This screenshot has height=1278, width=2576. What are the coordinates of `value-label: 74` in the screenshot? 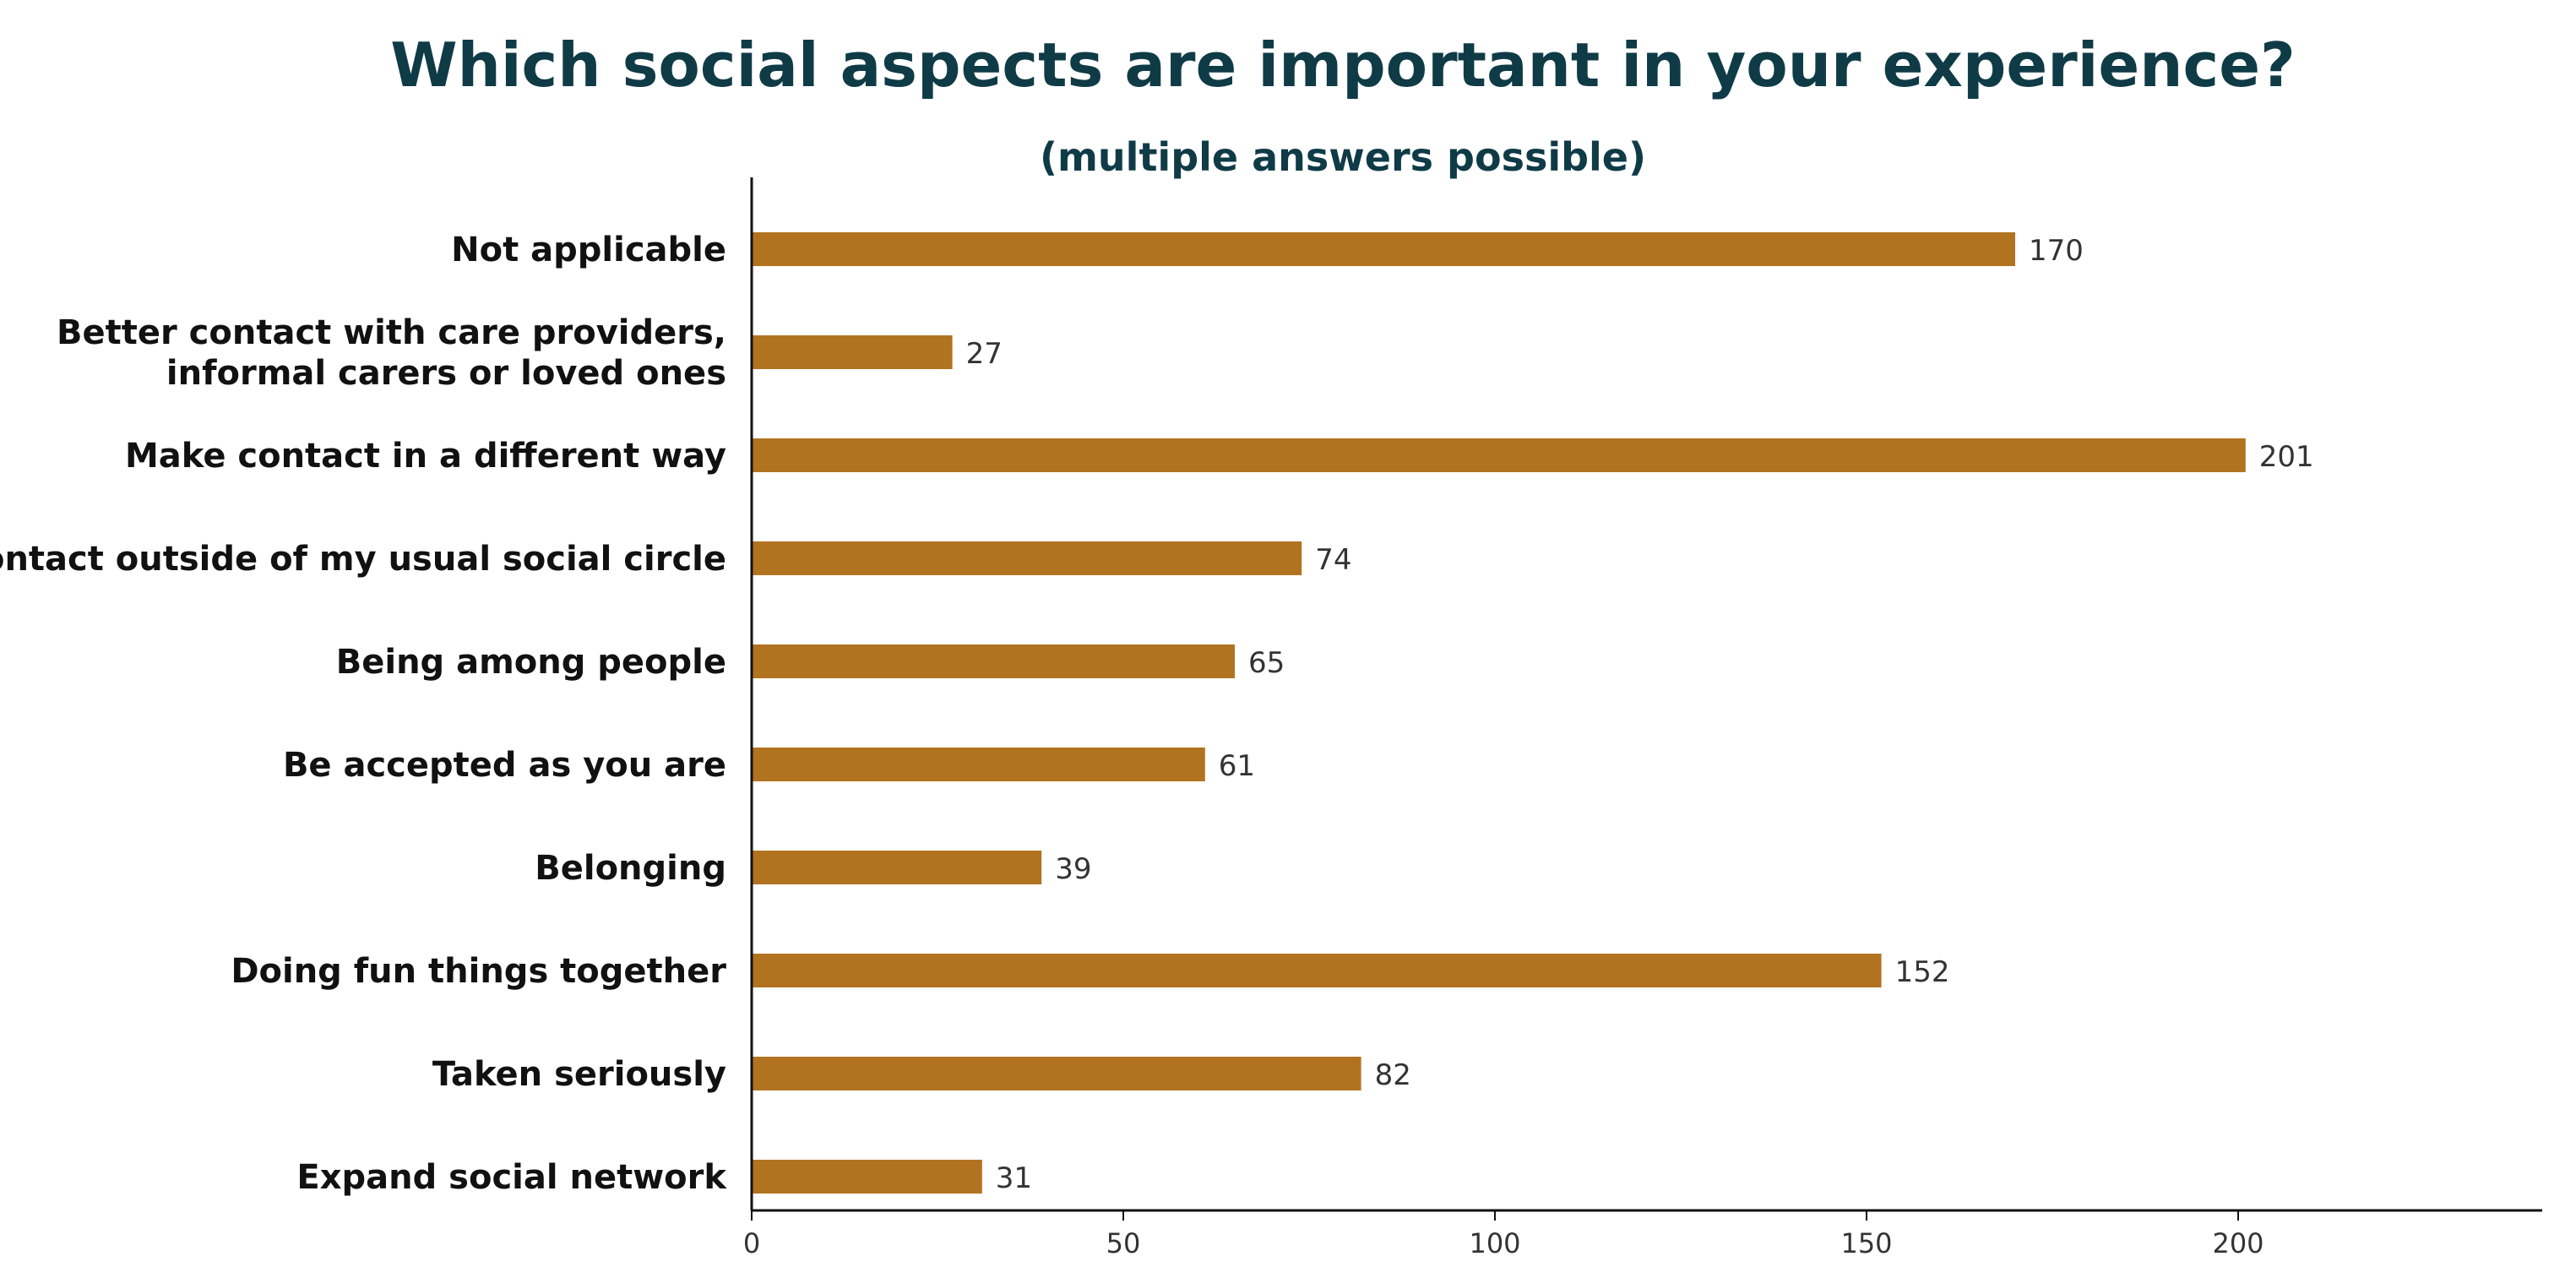 It's located at (1333, 560).